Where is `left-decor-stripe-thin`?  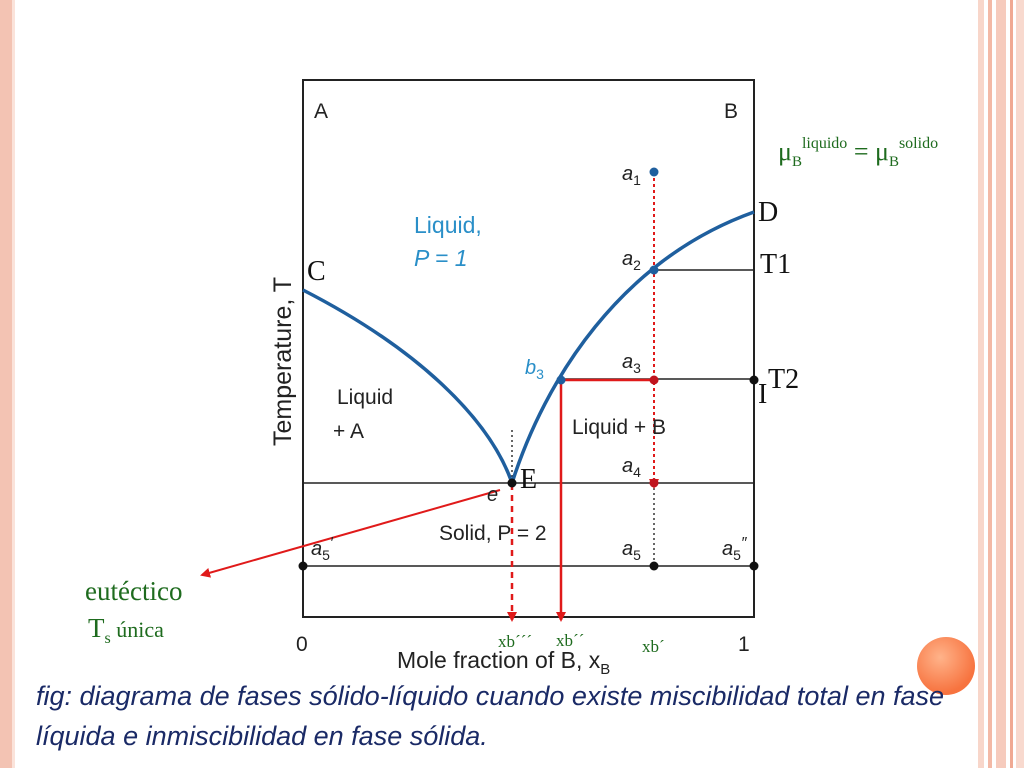 left-decor-stripe-thin is located at coordinates (13, 384).